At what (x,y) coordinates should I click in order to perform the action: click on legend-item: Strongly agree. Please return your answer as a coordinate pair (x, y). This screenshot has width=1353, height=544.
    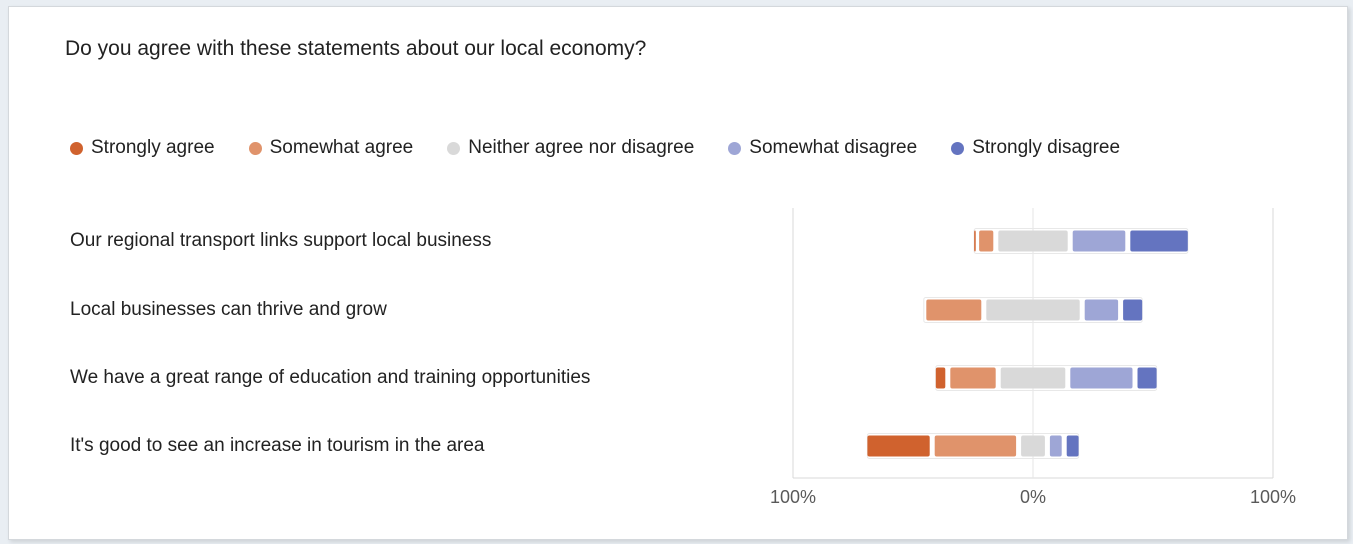
    Looking at the image, I should click on (142, 148).